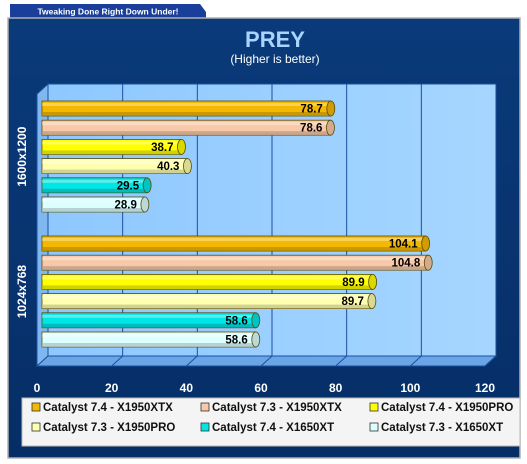 Image resolution: width=527 pixels, height=464 pixels. I want to click on legend-item: Catalyst 7.3 - X1650XT, so click(436, 428).